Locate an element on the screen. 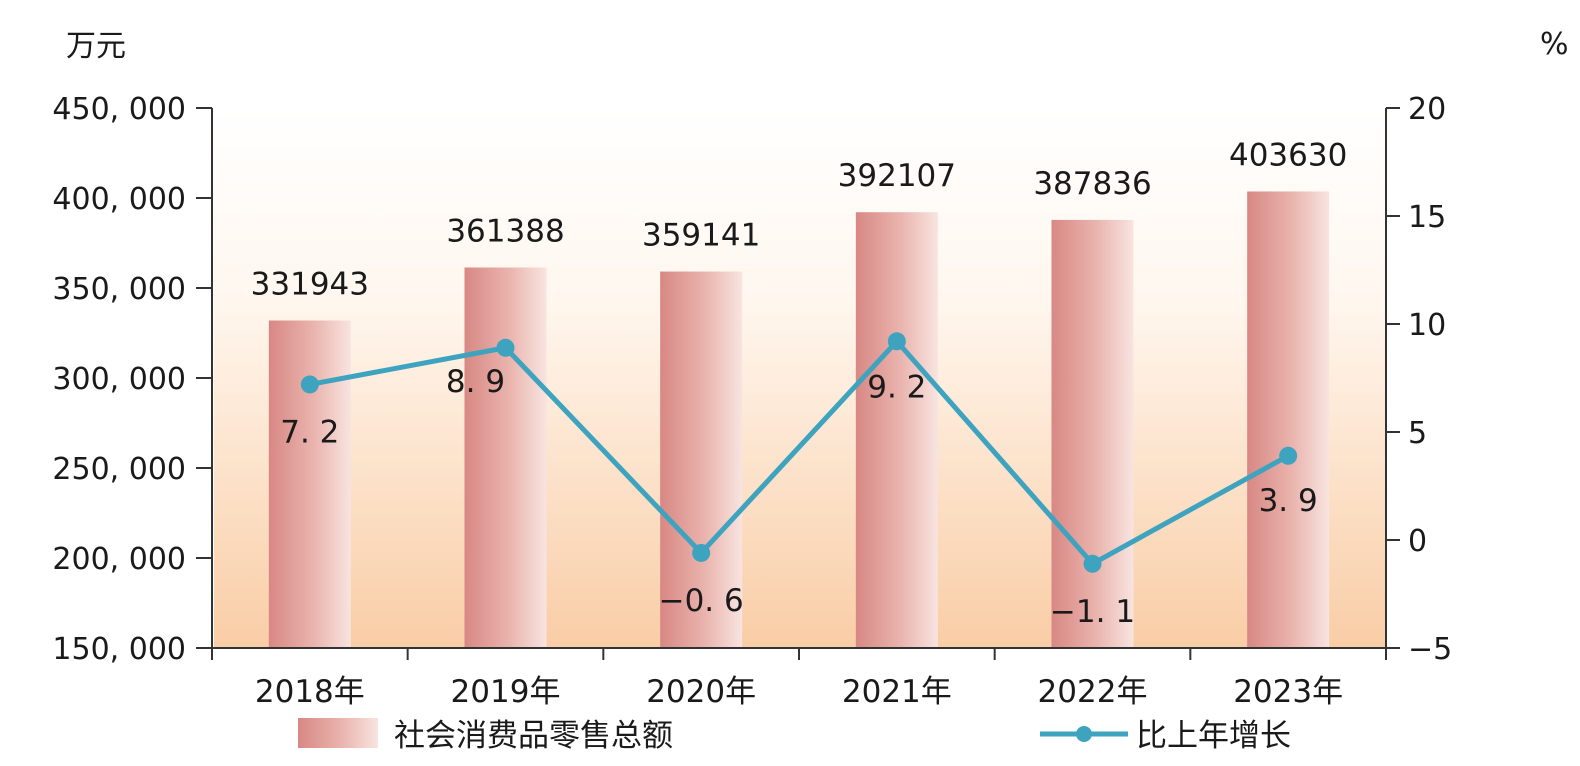  bar-labels-group: 331943 361388 359141 392107 387836 403630 is located at coordinates (799, 219).